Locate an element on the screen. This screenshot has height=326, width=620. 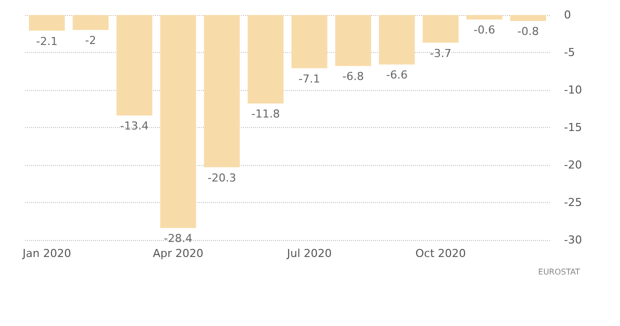
y-tick-label: -10 is located at coordinates (573, 90).